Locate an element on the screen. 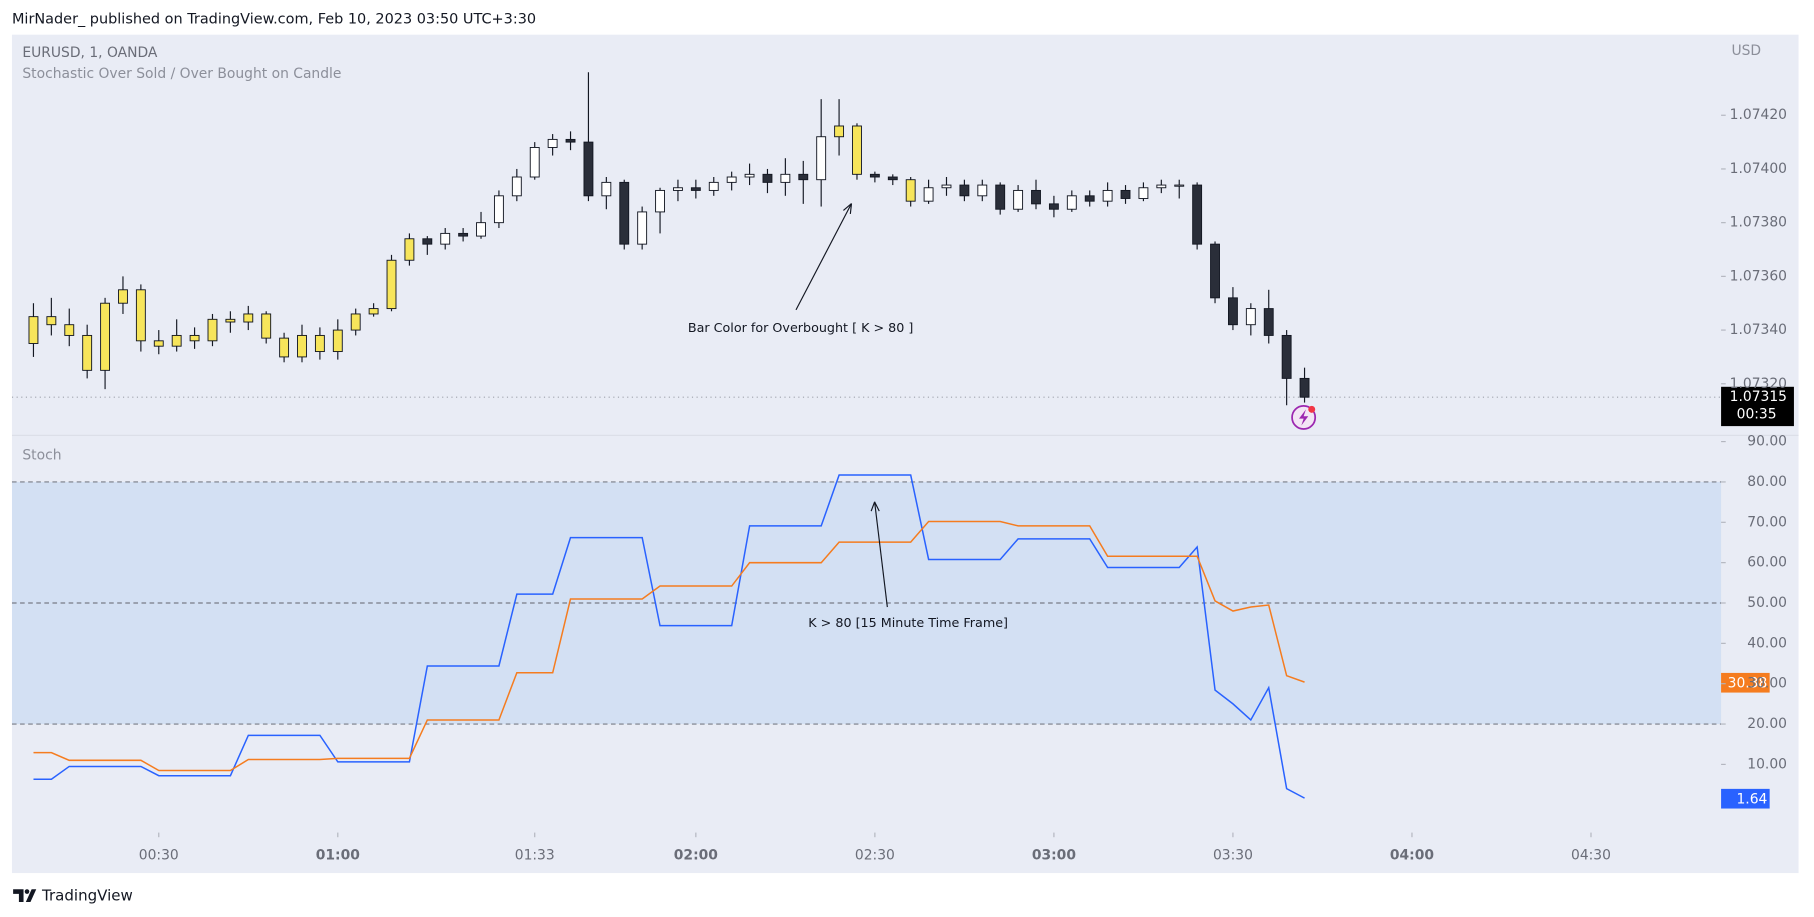 The height and width of the screenshot is (917, 1814). value-label: 1.64 is located at coordinates (1751, 799).